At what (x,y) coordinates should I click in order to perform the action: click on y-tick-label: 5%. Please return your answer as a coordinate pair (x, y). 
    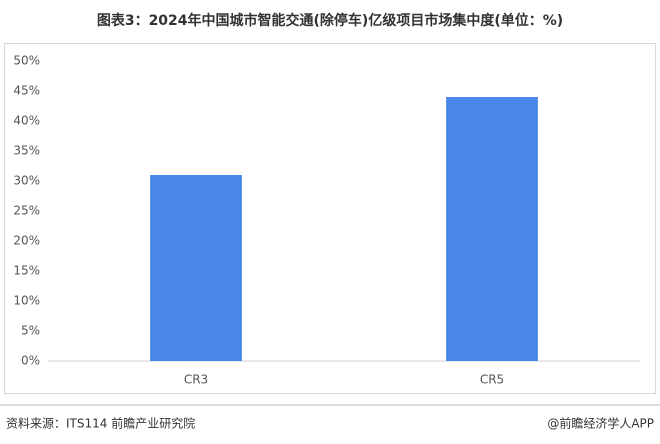
    Looking at the image, I should click on (30, 331).